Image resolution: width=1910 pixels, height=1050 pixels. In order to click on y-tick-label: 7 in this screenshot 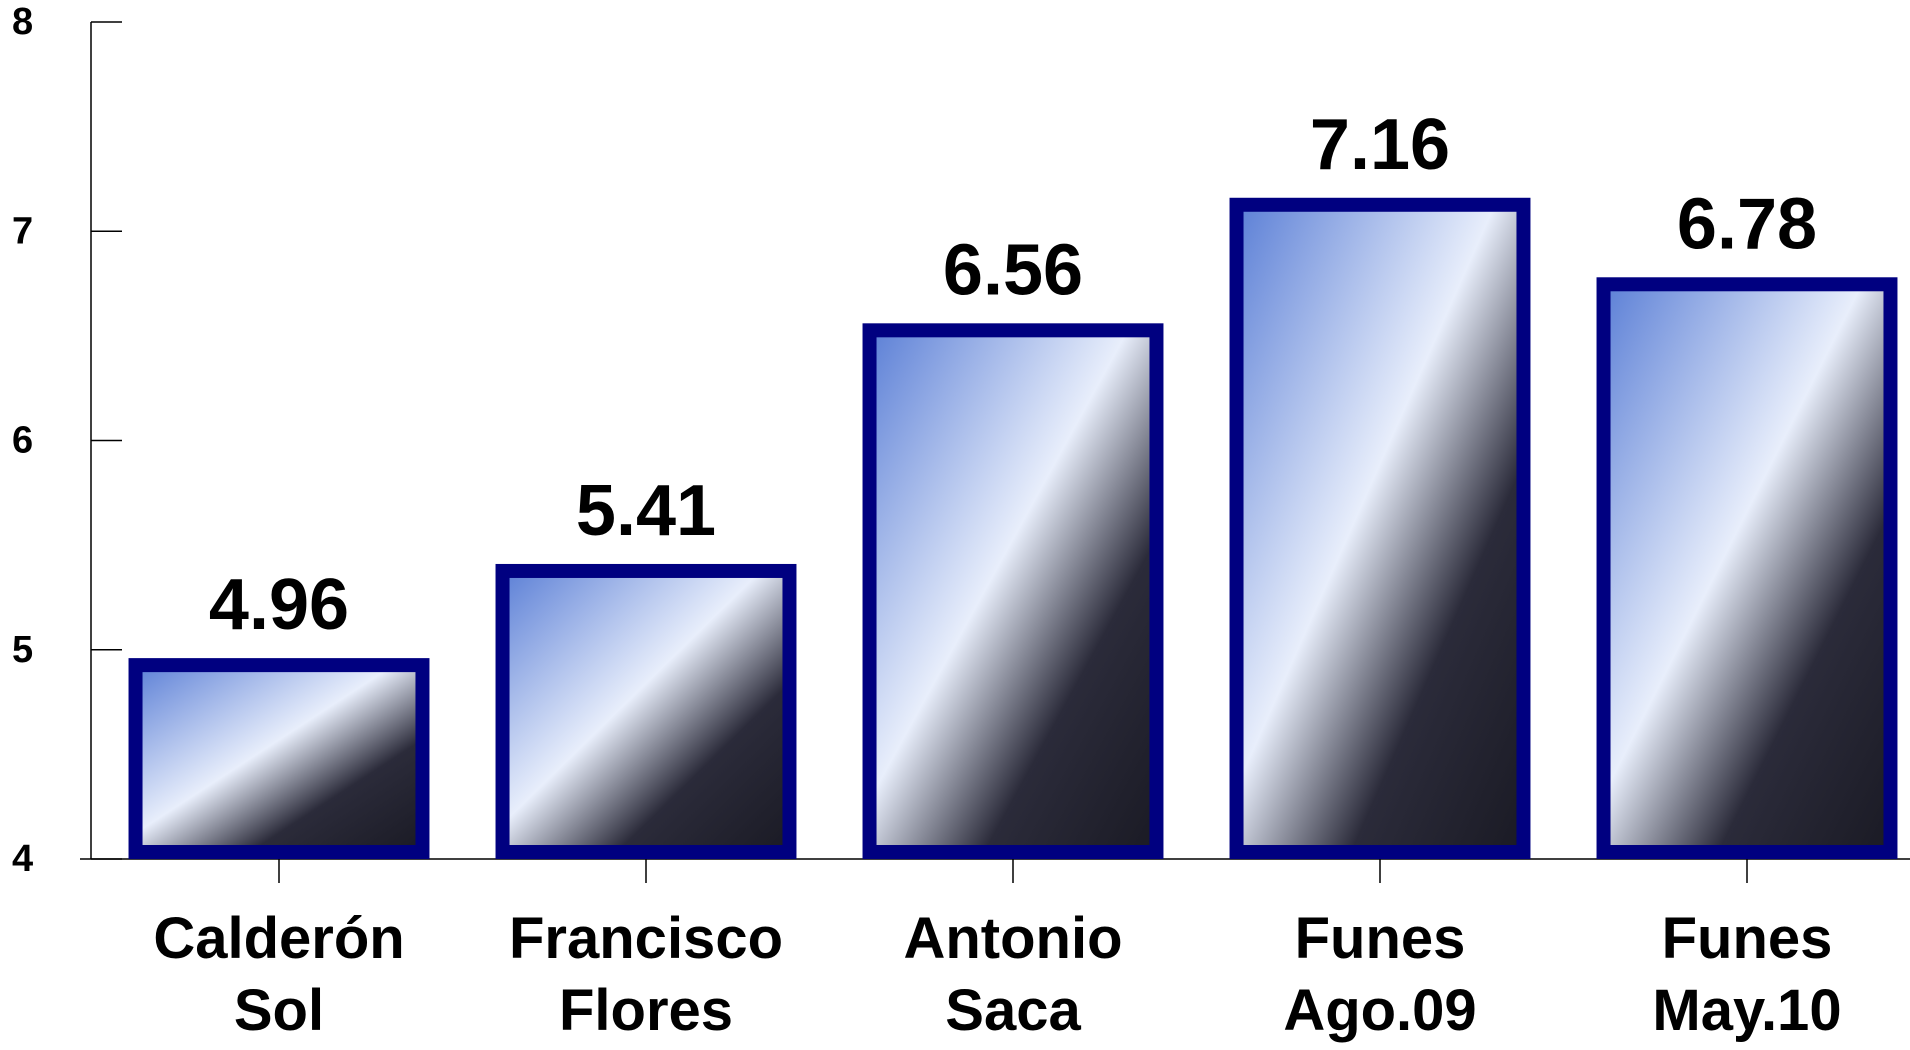, I will do `click(22, 231)`.